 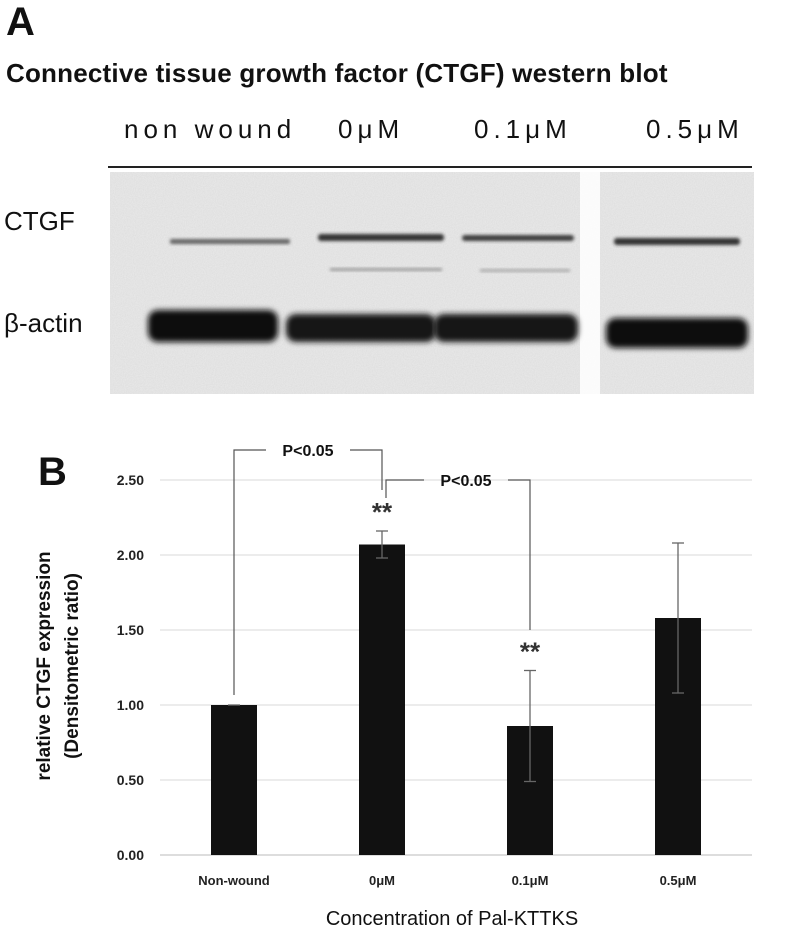 I want to click on x-tick-label: 0.1μM, so click(x=530, y=880).